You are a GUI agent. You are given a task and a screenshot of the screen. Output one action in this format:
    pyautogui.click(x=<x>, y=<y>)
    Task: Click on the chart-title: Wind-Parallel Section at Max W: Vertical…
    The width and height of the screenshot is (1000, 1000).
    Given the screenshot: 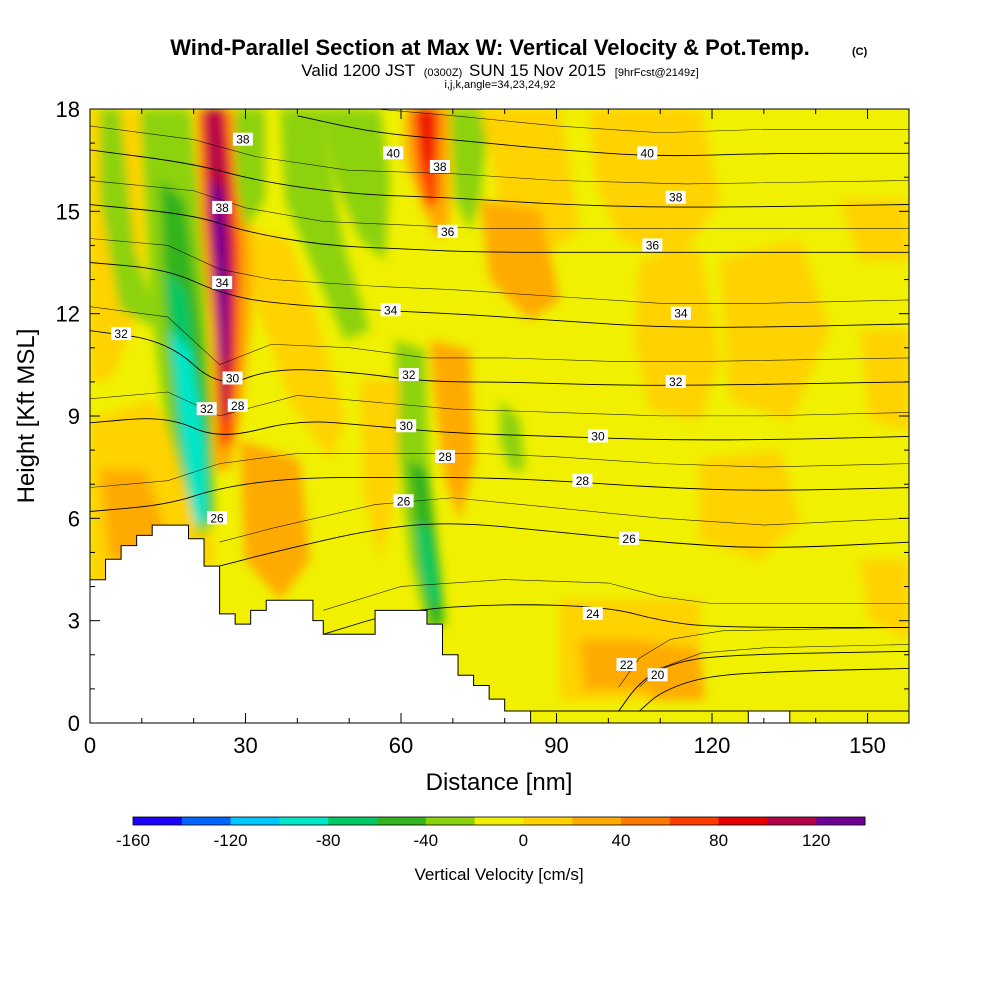 What is the action you would take?
    pyautogui.click(x=490, y=47)
    